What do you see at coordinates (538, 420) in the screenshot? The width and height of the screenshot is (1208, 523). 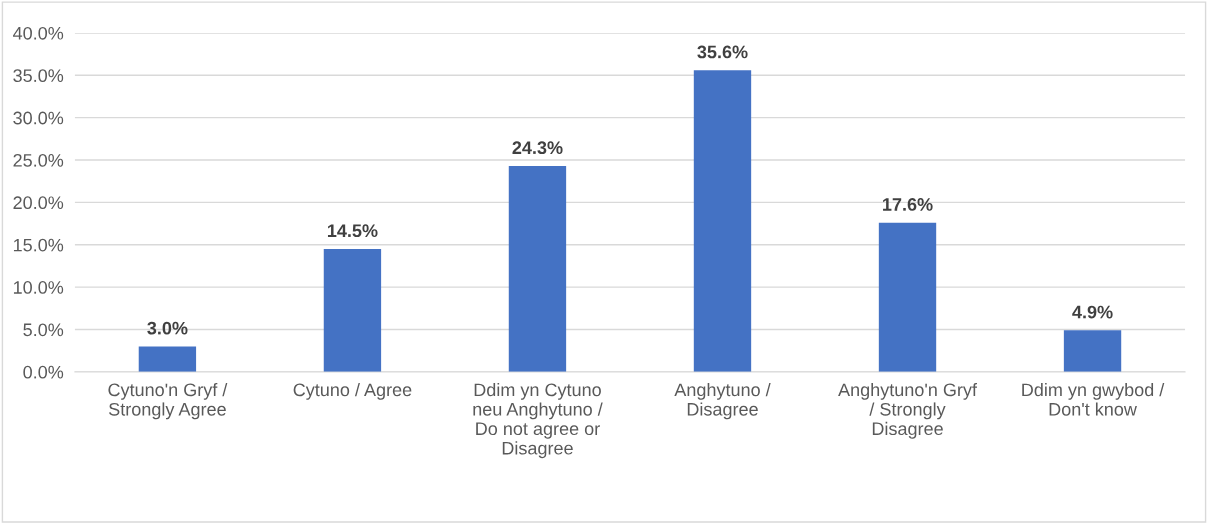 I see `x-tick-label: Ddim yn Cytuno neu Anghytuno / Do not agree or Disagree` at bounding box center [538, 420].